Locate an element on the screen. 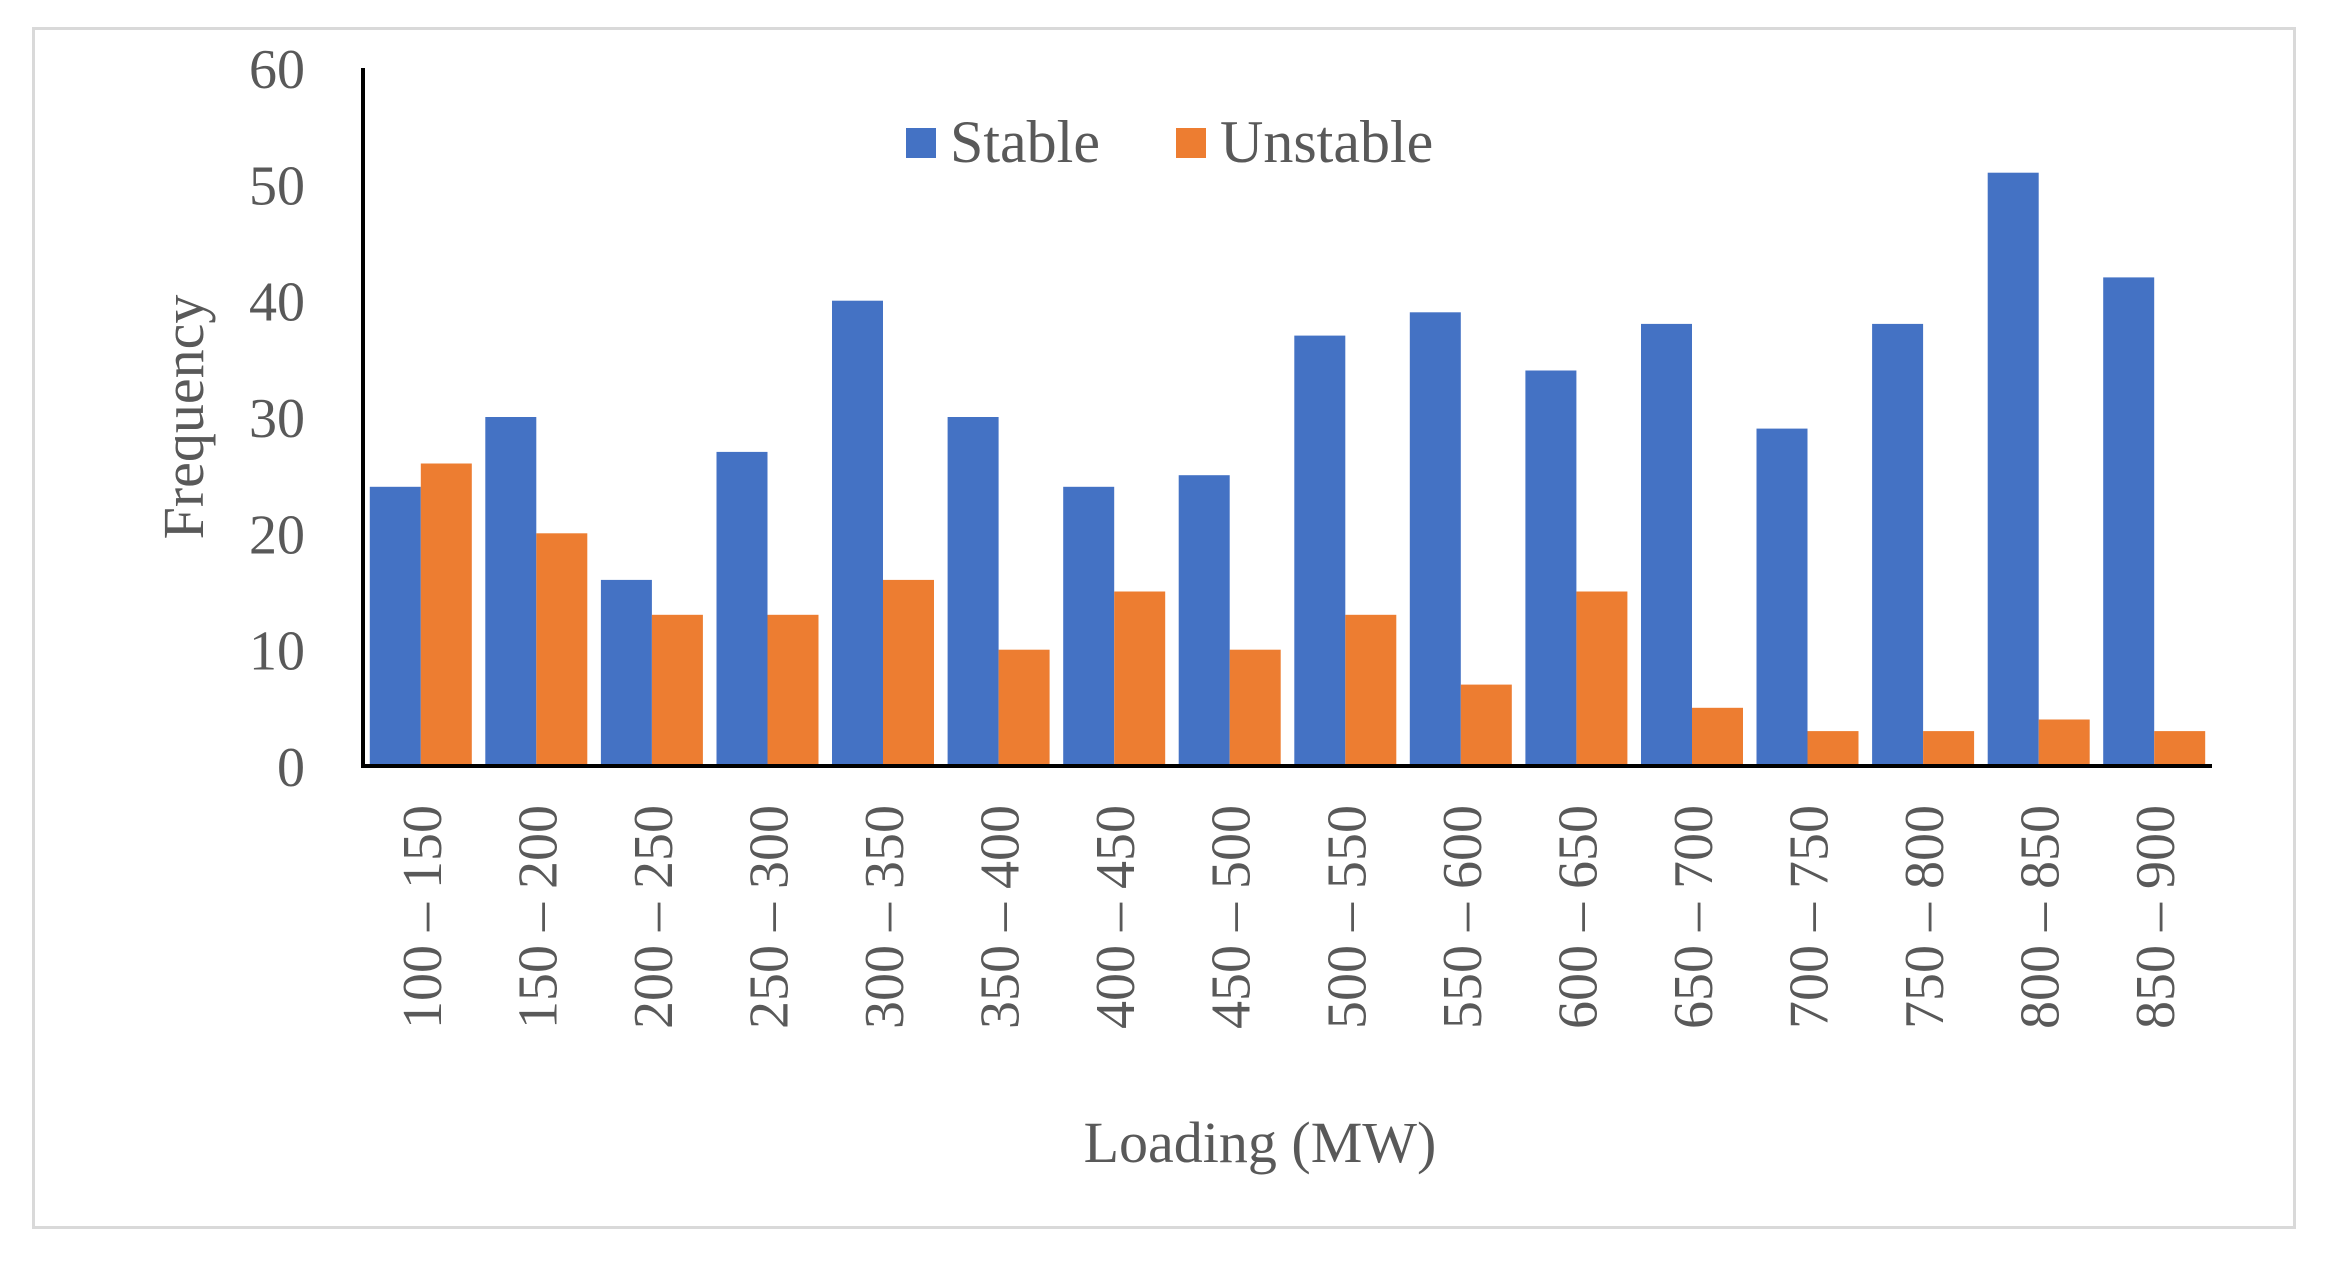 The width and height of the screenshot is (2331, 1266). legend-label-unstable: Unstable is located at coordinates (1326, 142).